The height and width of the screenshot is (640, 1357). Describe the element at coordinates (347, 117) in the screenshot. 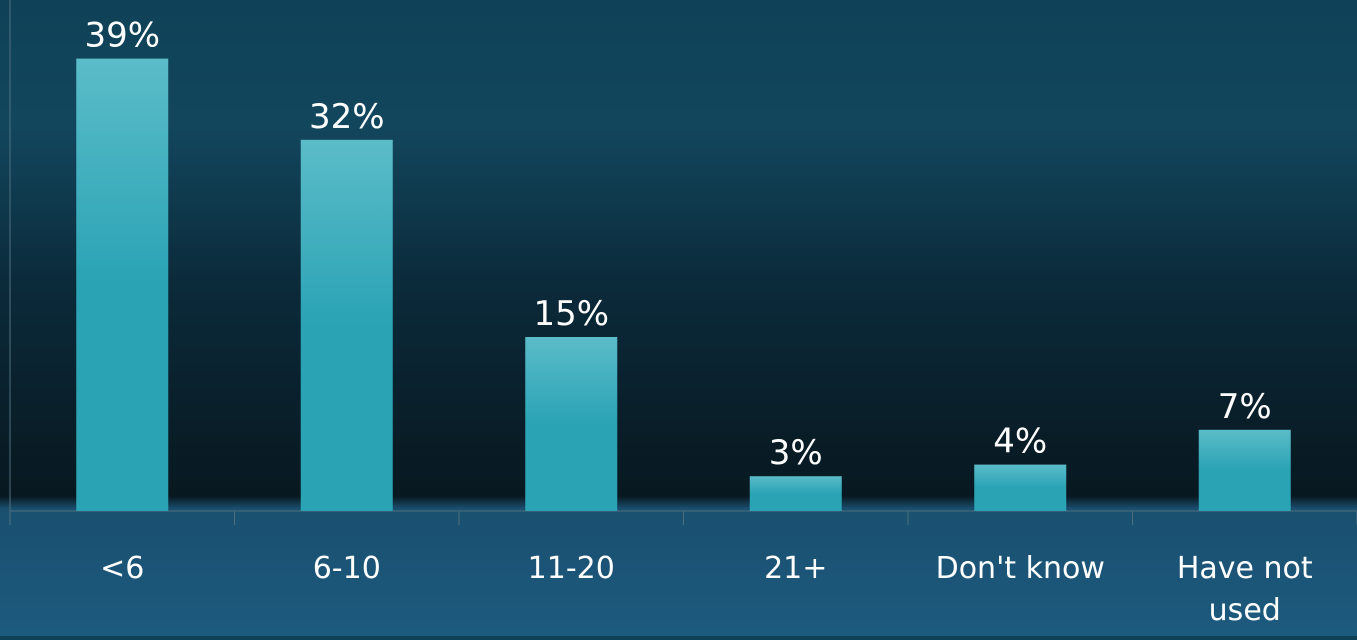

I see `data-label-1: 32%` at that location.